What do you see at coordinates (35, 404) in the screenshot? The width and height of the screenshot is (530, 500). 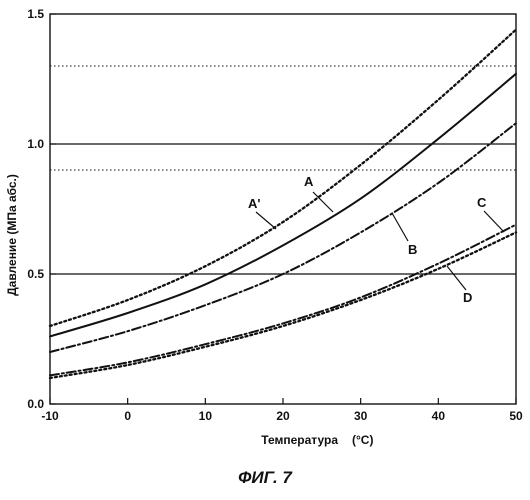 I see `y-tick-label-0: 0.0` at bounding box center [35, 404].